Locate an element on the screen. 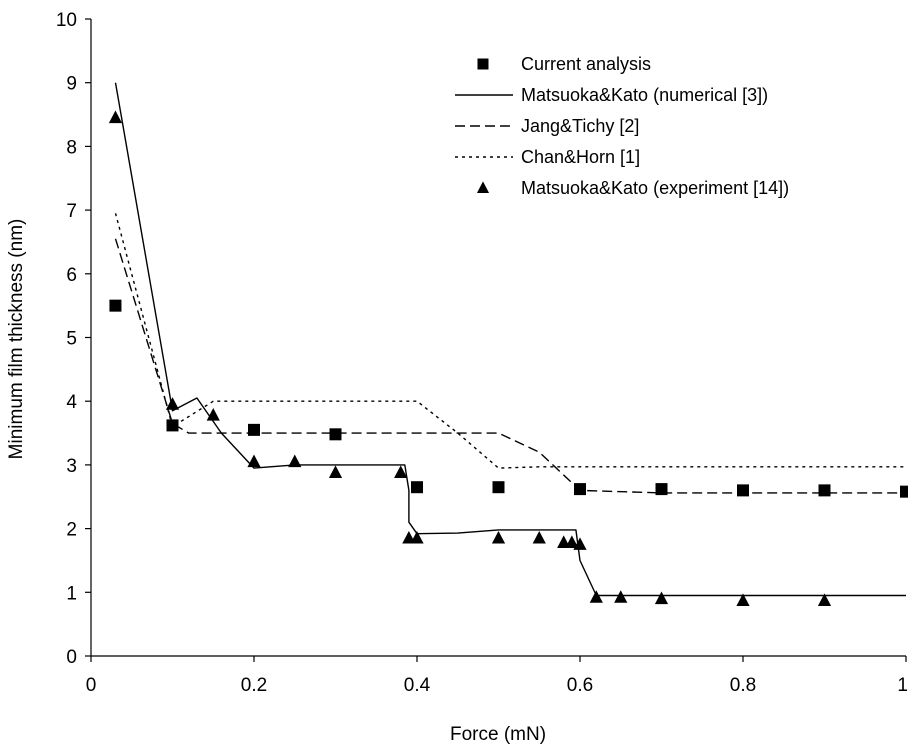 This screenshot has height=751, width=908. y-tick-label: 7 is located at coordinates (71, 211).